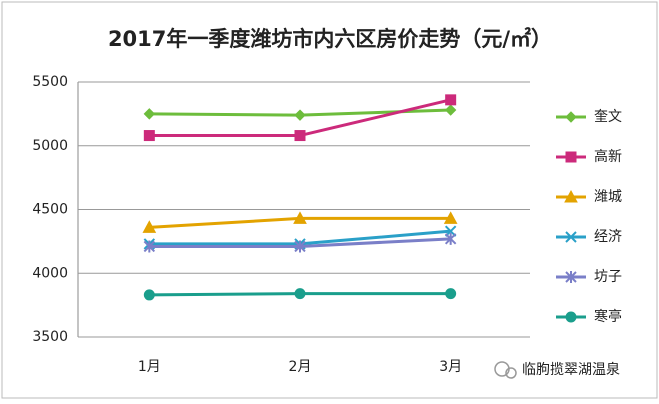 The height and width of the screenshot is (404, 659). I want to click on legend-label: 寒亭, so click(608, 316).